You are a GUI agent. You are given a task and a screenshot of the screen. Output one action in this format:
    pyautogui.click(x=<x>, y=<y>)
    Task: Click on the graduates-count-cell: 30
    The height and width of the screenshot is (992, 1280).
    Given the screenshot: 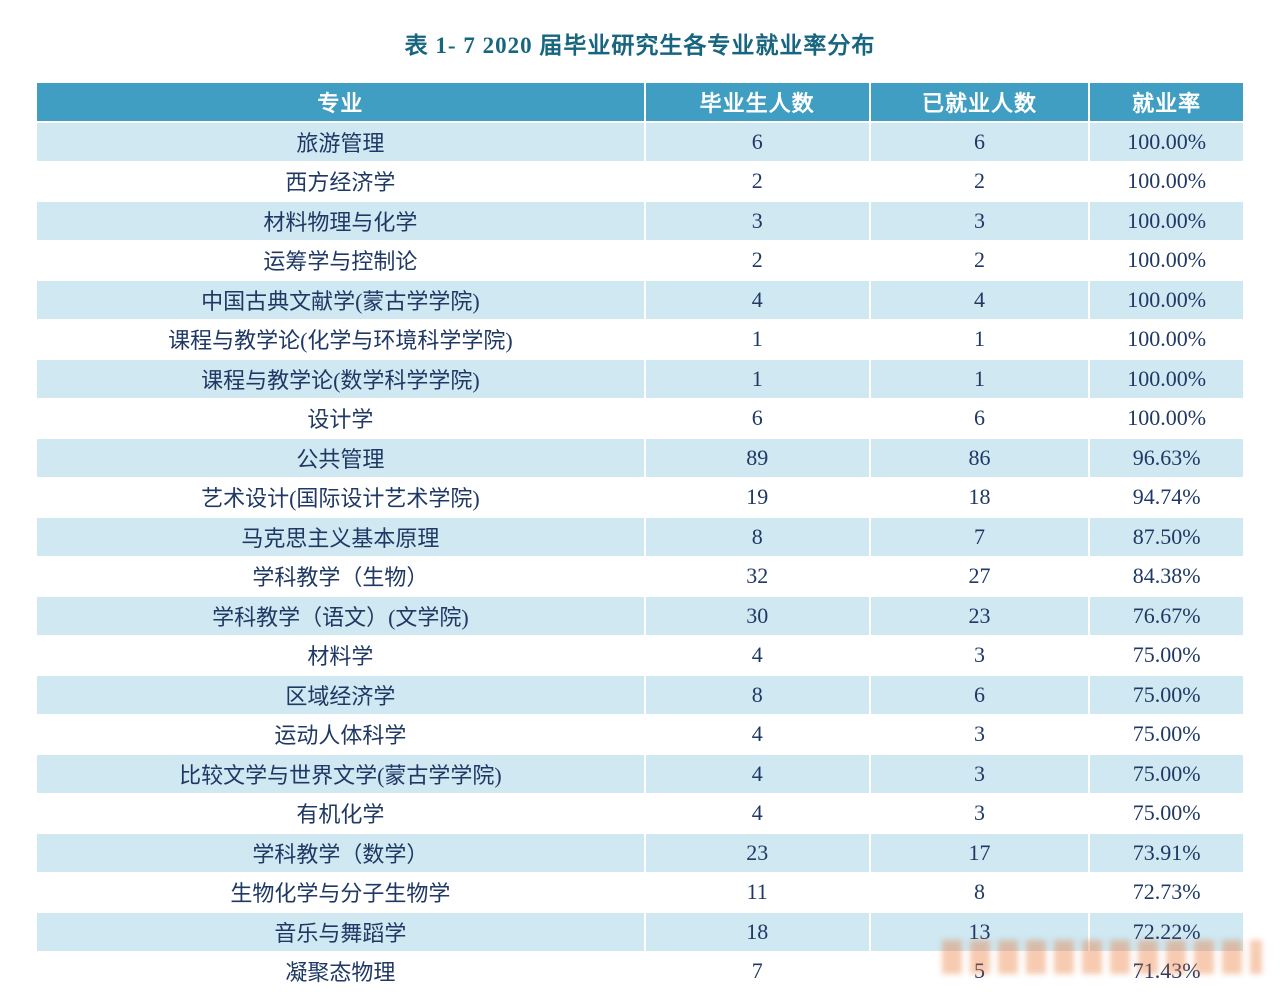 What is the action you would take?
    pyautogui.click(x=757, y=616)
    